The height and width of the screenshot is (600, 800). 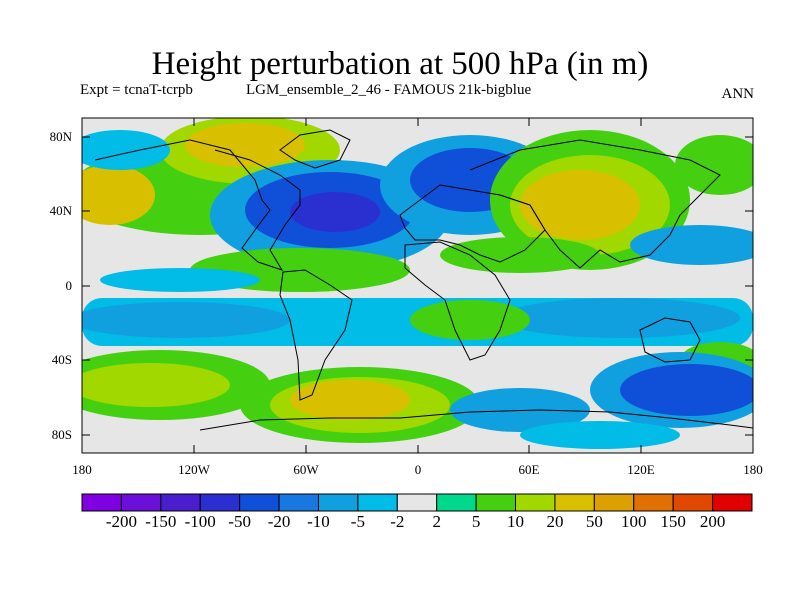 What do you see at coordinates (476, 521) in the screenshot?
I see `colorbar-label: 5` at bounding box center [476, 521].